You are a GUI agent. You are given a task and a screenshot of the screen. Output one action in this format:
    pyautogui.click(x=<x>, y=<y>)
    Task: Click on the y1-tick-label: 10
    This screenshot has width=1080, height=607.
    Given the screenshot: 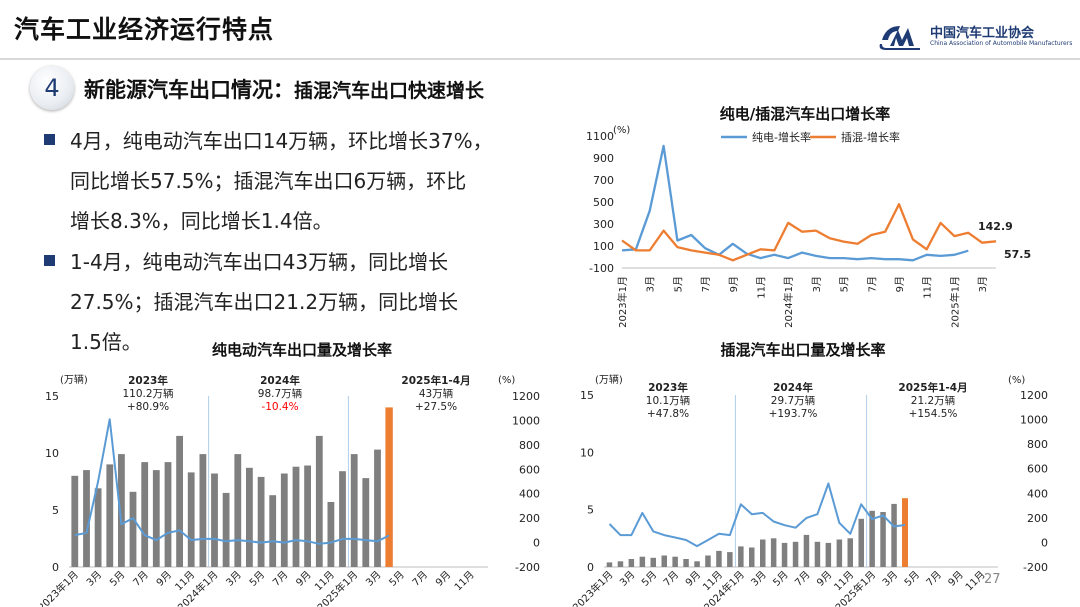 What is the action you would take?
    pyautogui.click(x=587, y=452)
    